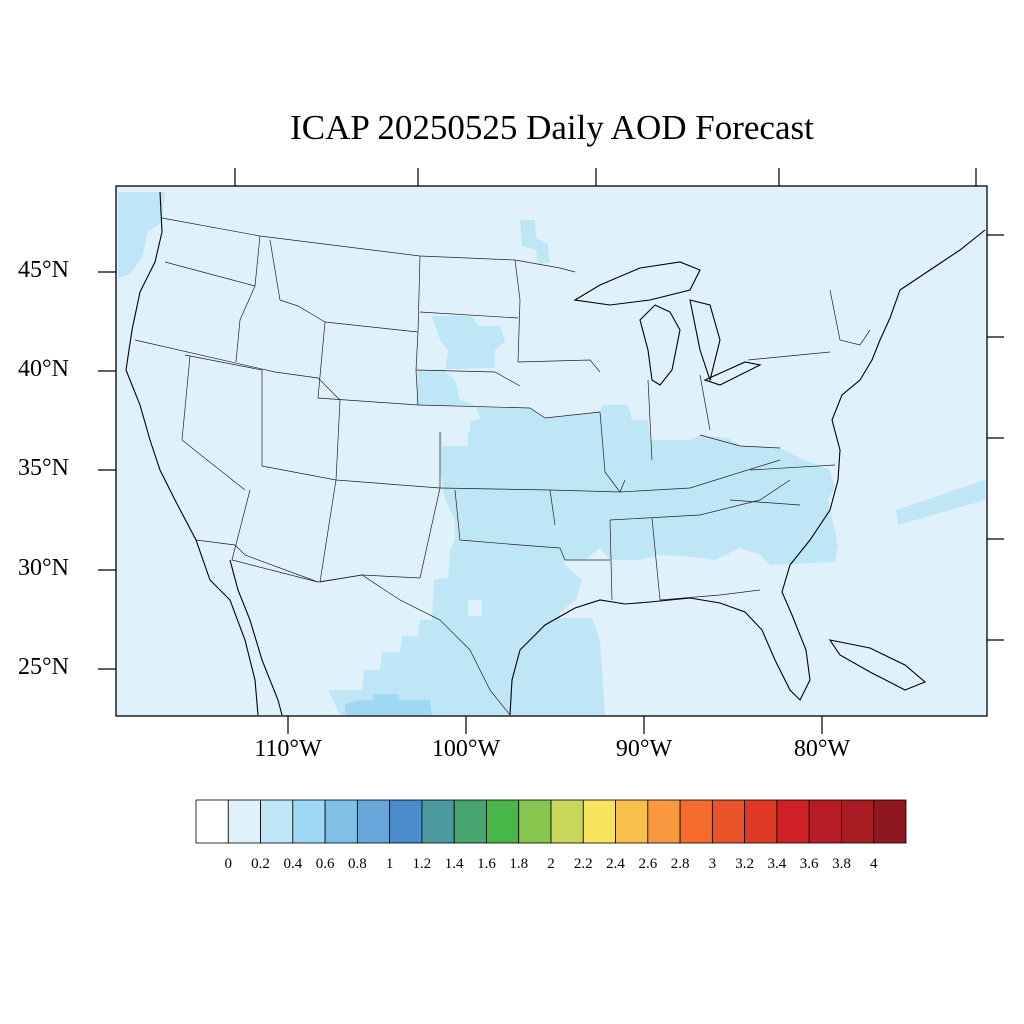 The height and width of the screenshot is (1024, 1024). What do you see at coordinates (873, 864) in the screenshot?
I see `colorbar-tick-label: 4` at bounding box center [873, 864].